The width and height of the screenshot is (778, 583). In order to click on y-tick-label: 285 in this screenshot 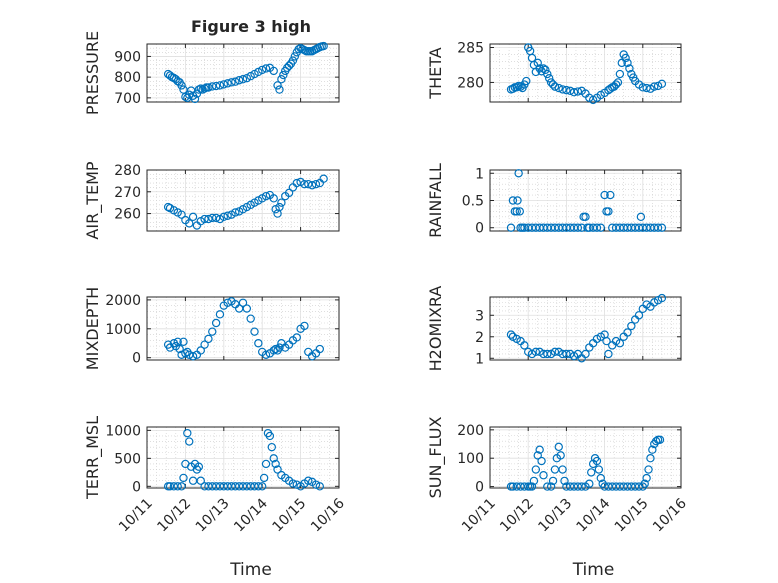, I will do `click(470, 48)`.